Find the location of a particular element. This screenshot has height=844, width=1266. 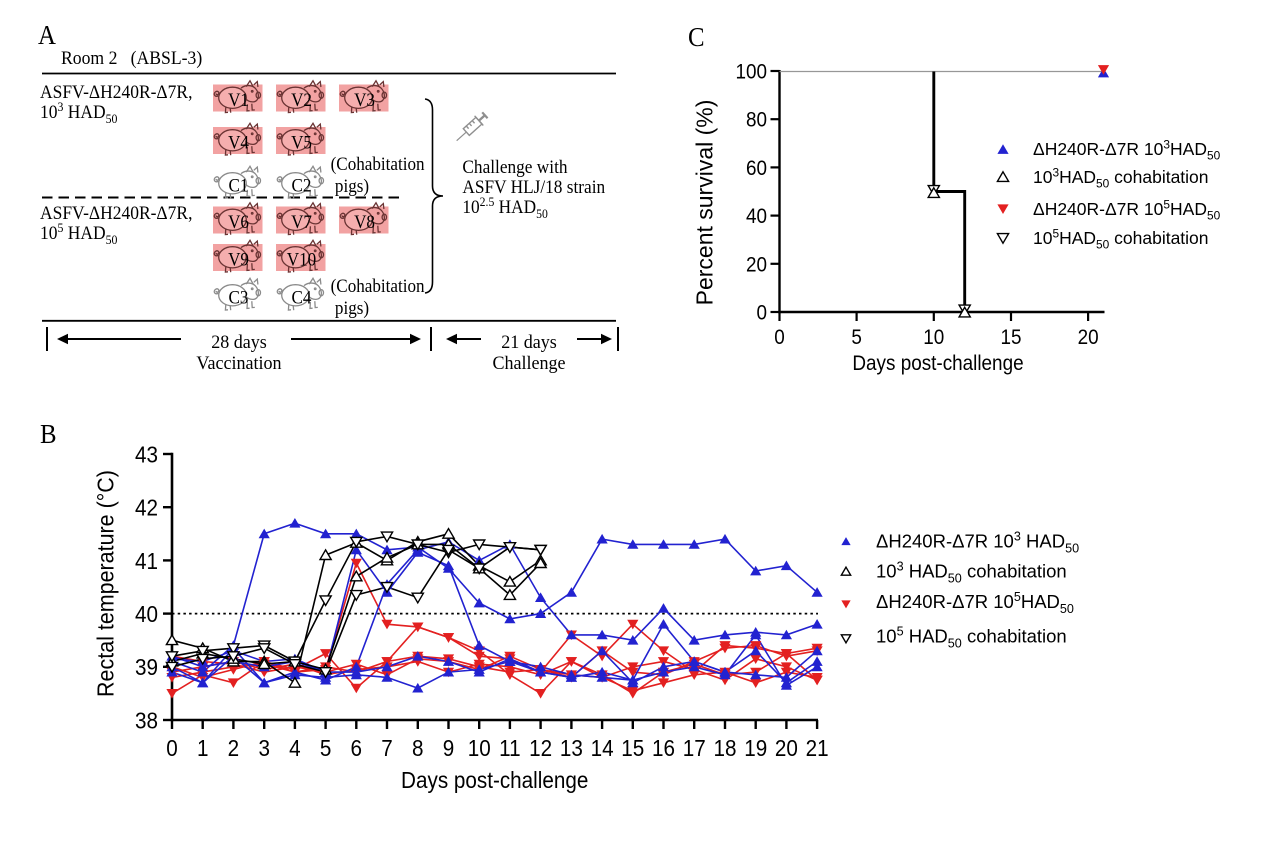

svg-text: B is located at coordinates (48, 434).